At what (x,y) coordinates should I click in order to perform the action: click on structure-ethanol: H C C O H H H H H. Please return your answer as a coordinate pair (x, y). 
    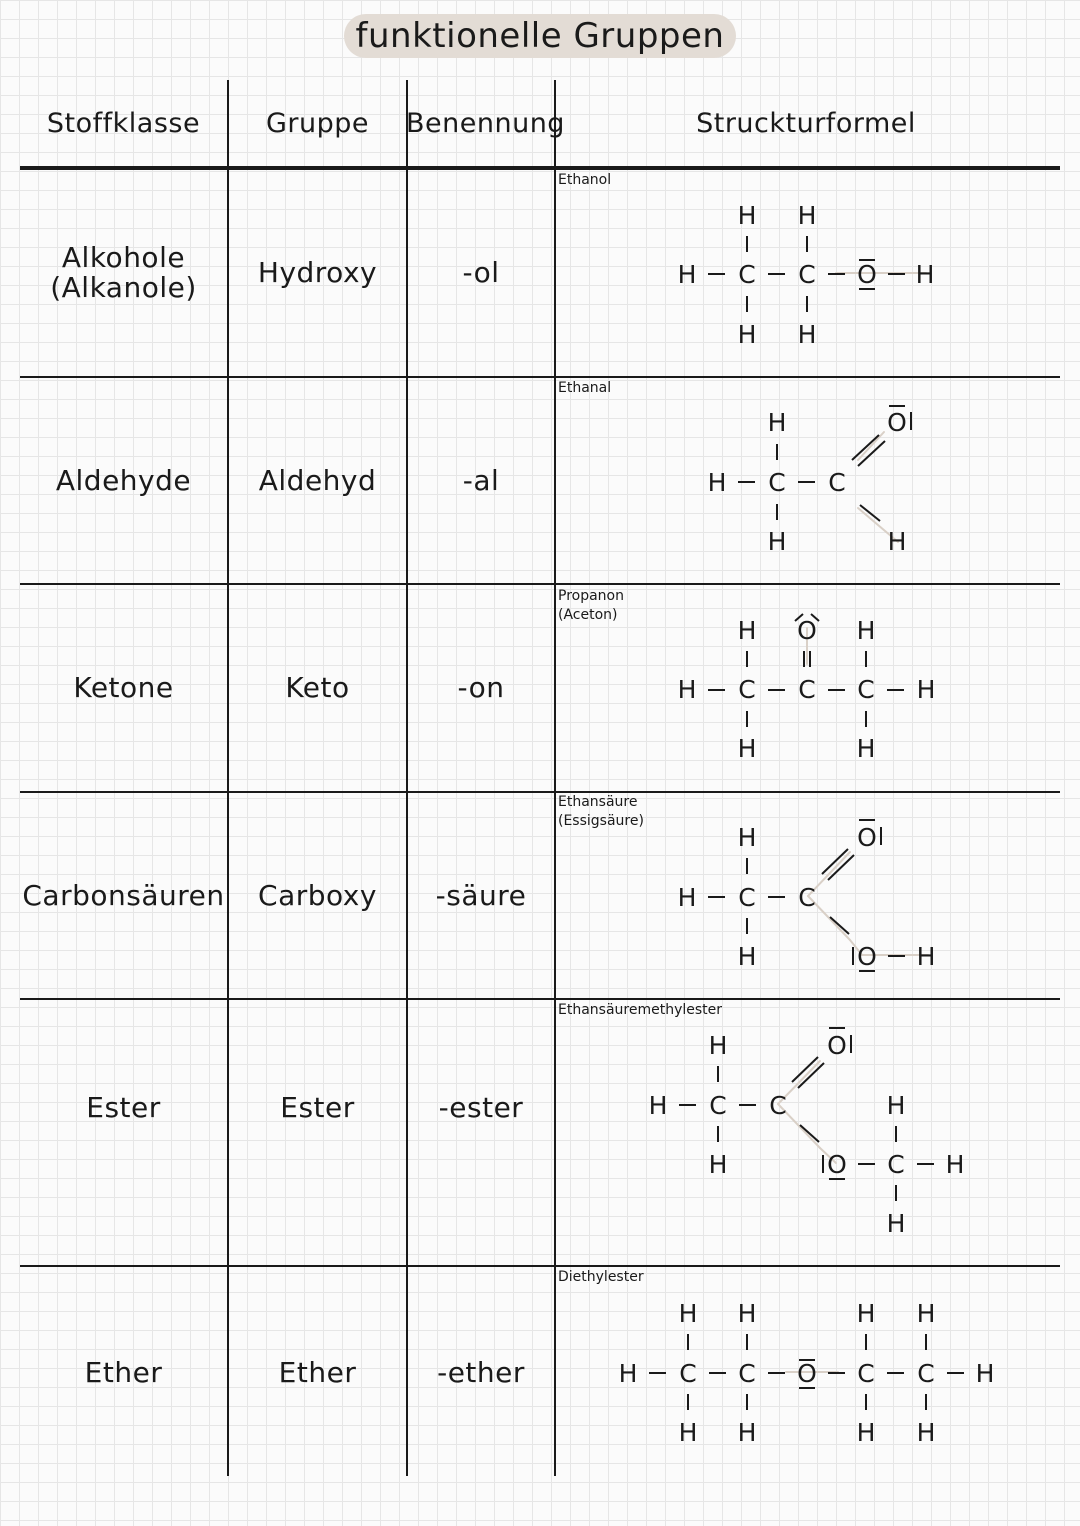
    Looking at the image, I should click on (806, 275).